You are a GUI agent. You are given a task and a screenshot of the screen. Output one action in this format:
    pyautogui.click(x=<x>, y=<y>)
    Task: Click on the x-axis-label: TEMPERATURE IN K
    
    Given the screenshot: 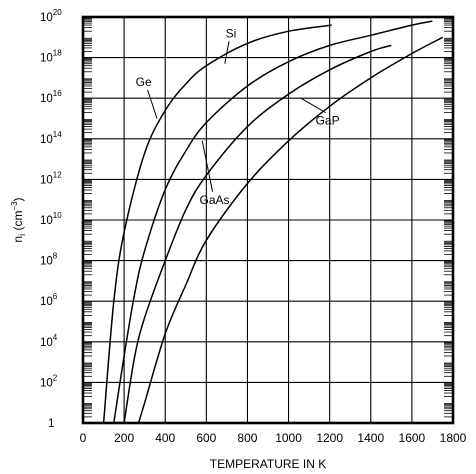 What is the action you would take?
    pyautogui.click(x=268, y=464)
    